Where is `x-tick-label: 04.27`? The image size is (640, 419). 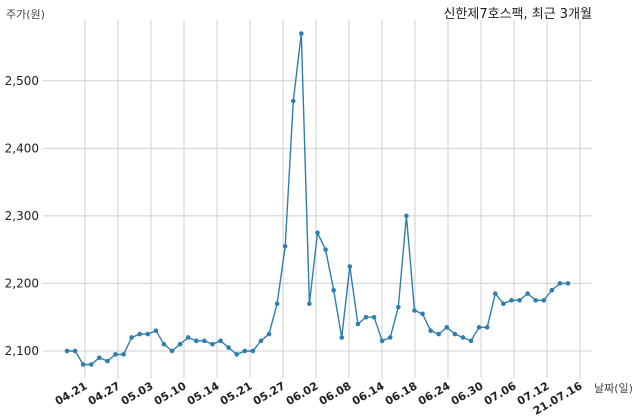 x-tick-label: 04.27 is located at coordinates (104, 393).